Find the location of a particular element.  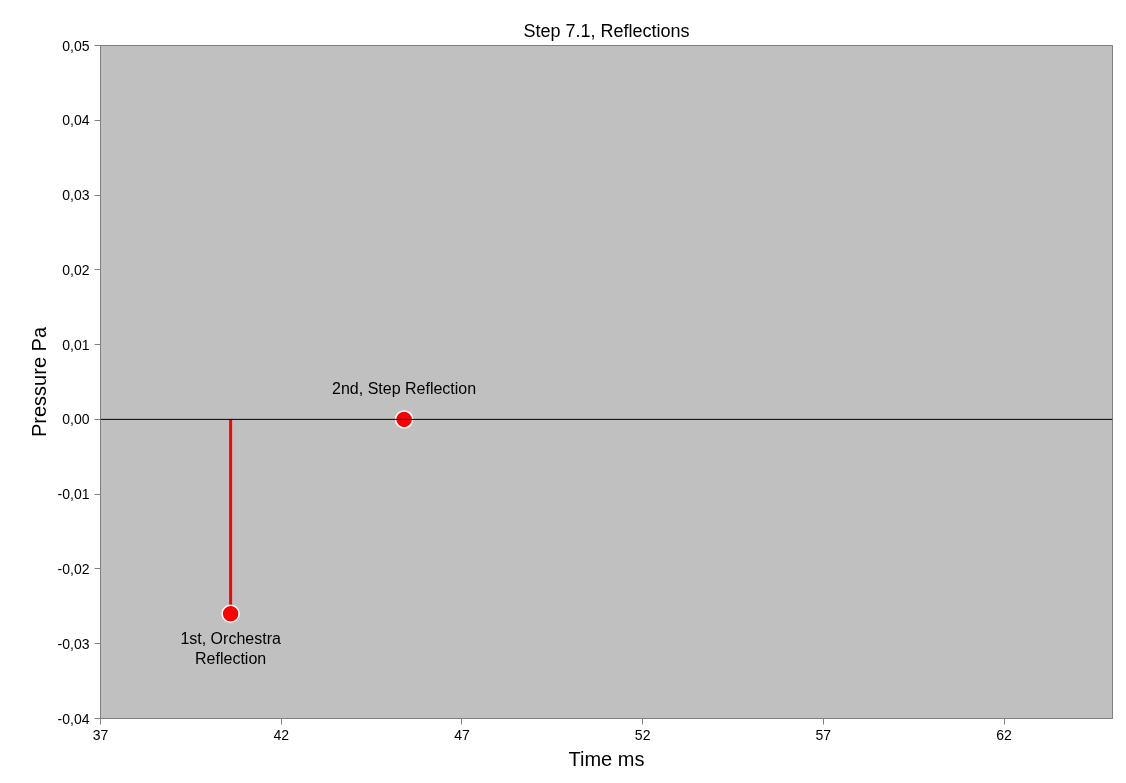

y-tick-label: 0,03 is located at coordinates (76, 195).